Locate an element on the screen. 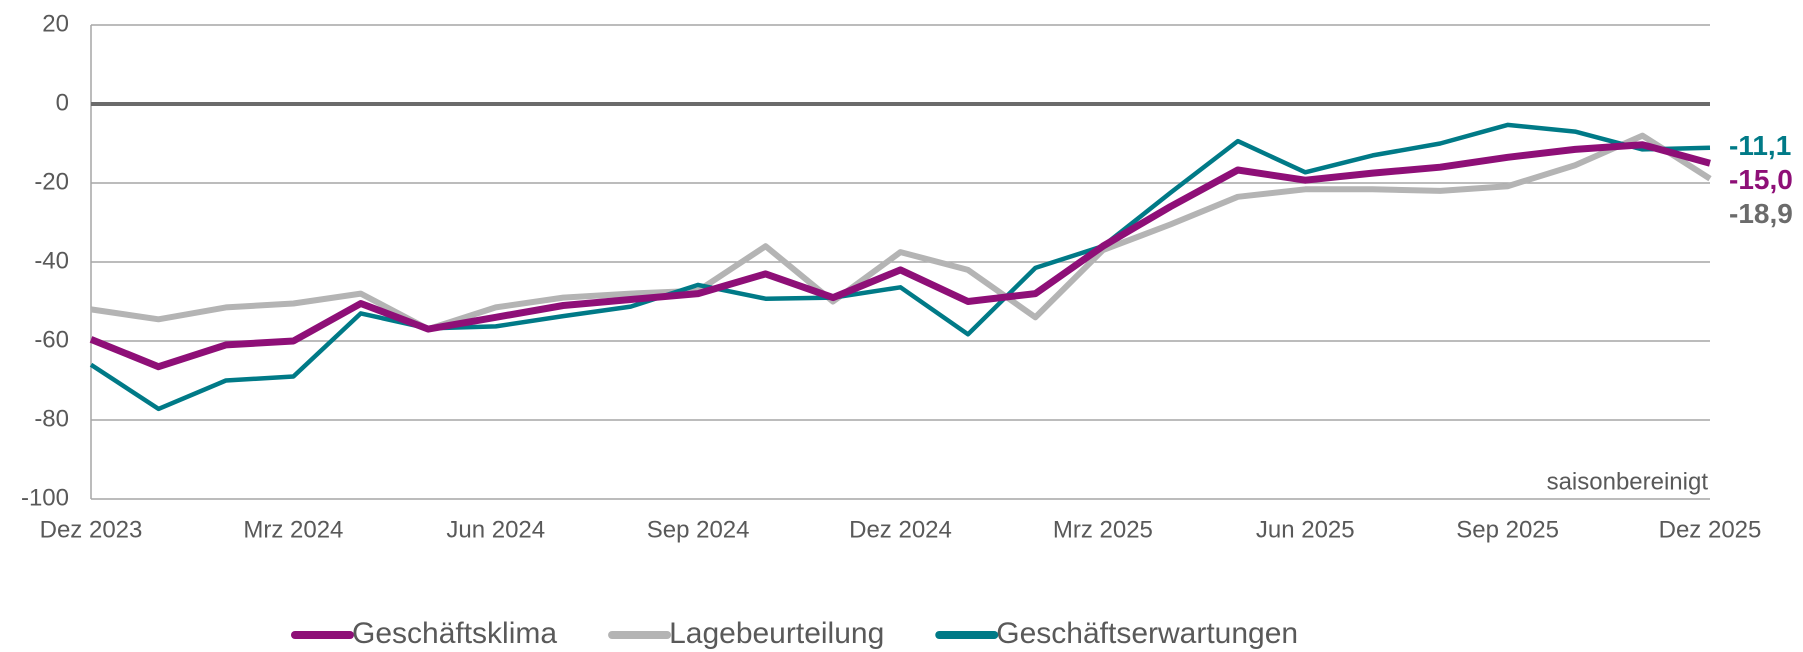 Image resolution: width=1803 pixels, height=652 pixels. value-label: -11,1 is located at coordinates (1760, 145).